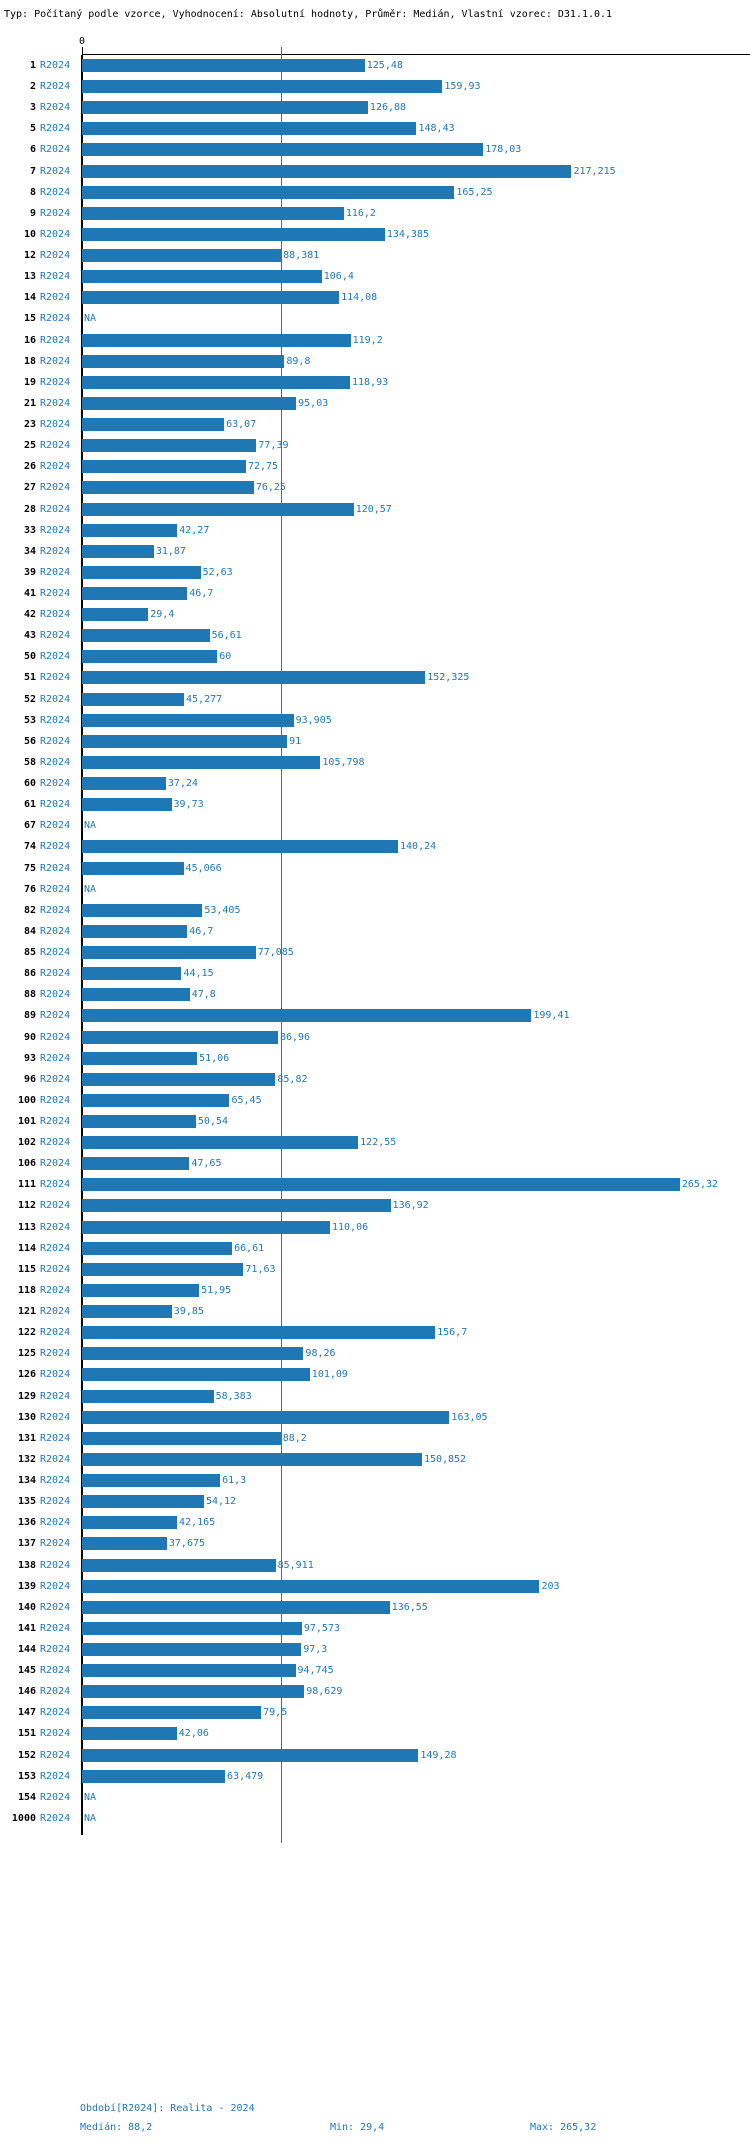 The width and height of the screenshot is (750, 2146). Describe the element at coordinates (375, 1311) in the screenshot. I see `bar-row: 121 R2024 39,85` at that location.